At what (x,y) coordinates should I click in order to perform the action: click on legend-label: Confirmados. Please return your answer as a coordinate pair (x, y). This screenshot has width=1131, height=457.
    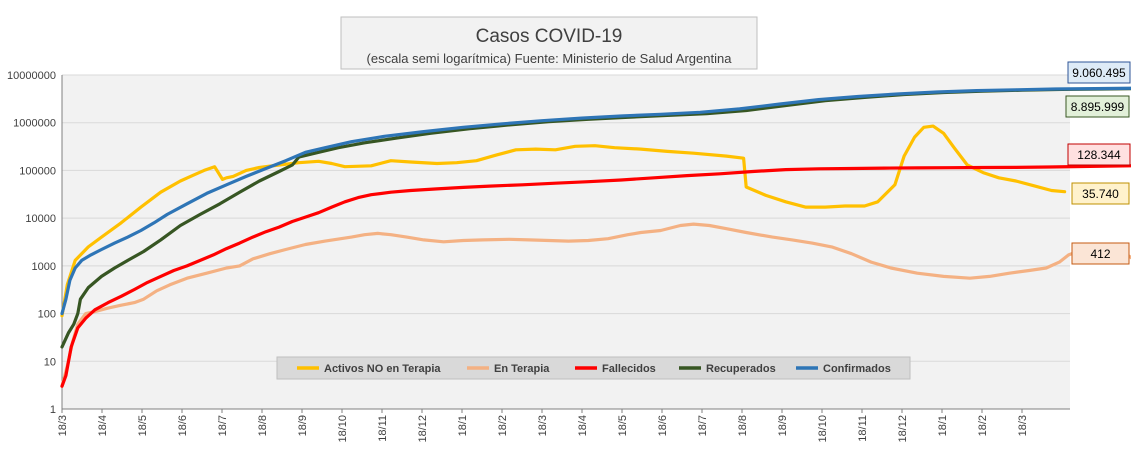
    Looking at the image, I should click on (857, 369).